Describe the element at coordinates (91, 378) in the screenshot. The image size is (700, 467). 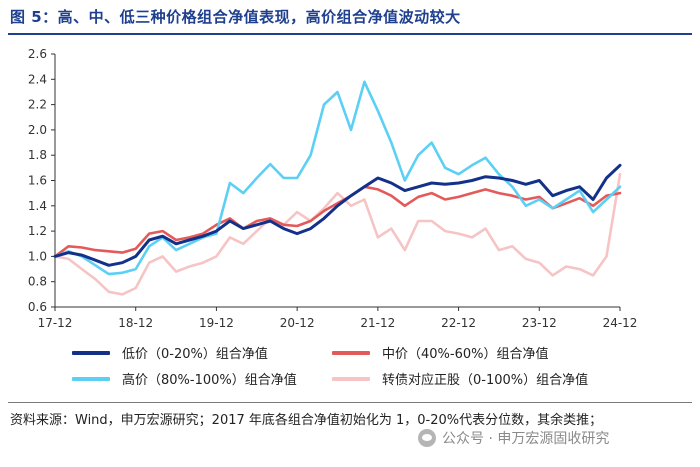
I see `legend-swatch-high` at that location.